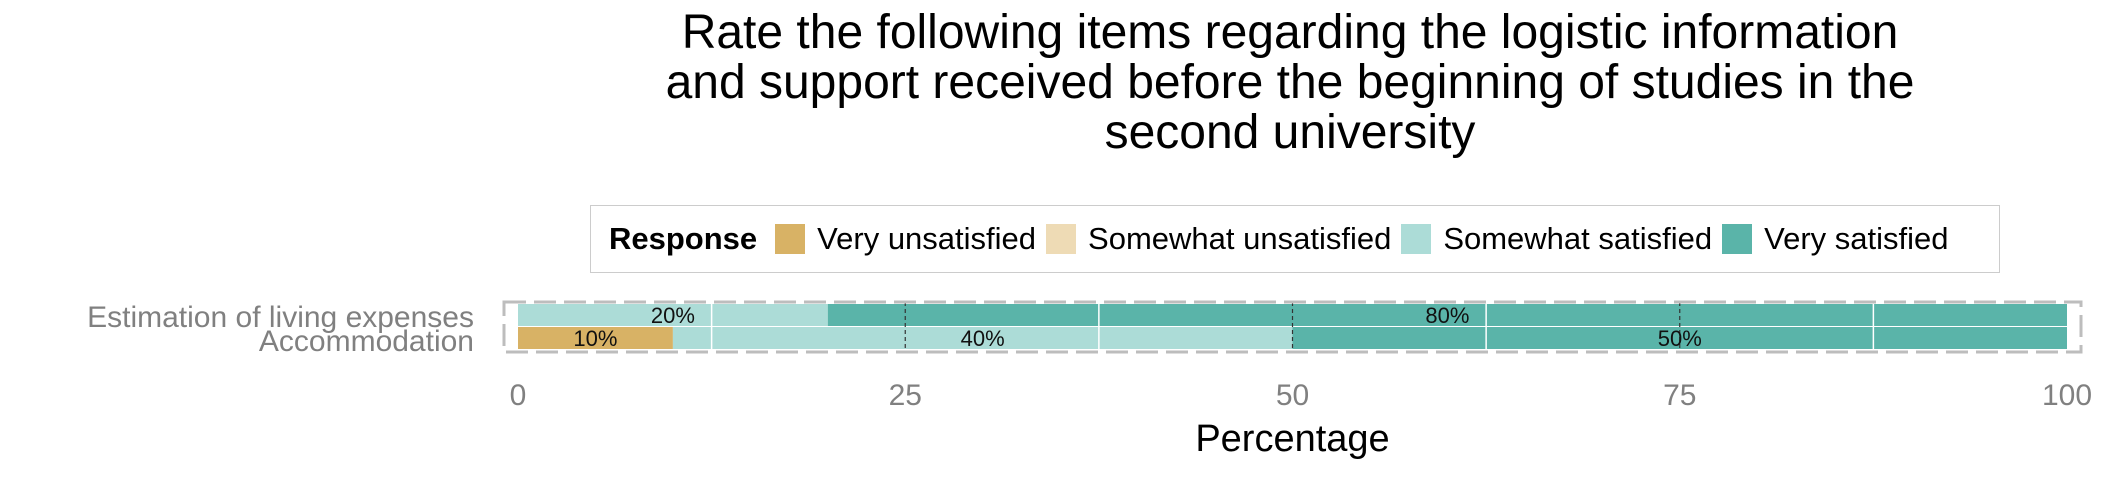 Image resolution: width=2125 pixels, height=484 pixels. I want to click on bar-accommodation-very-unsatisfied, so click(595, 338).